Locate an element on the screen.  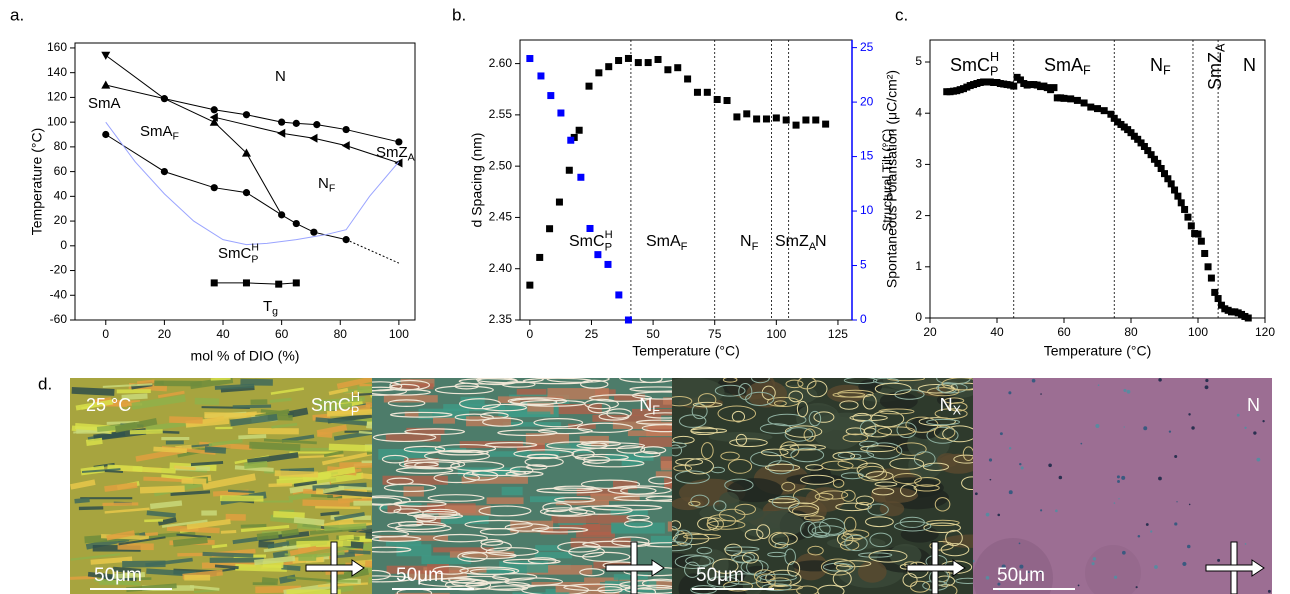
x-tick-label: 120 is located at coordinates (1265, 332).